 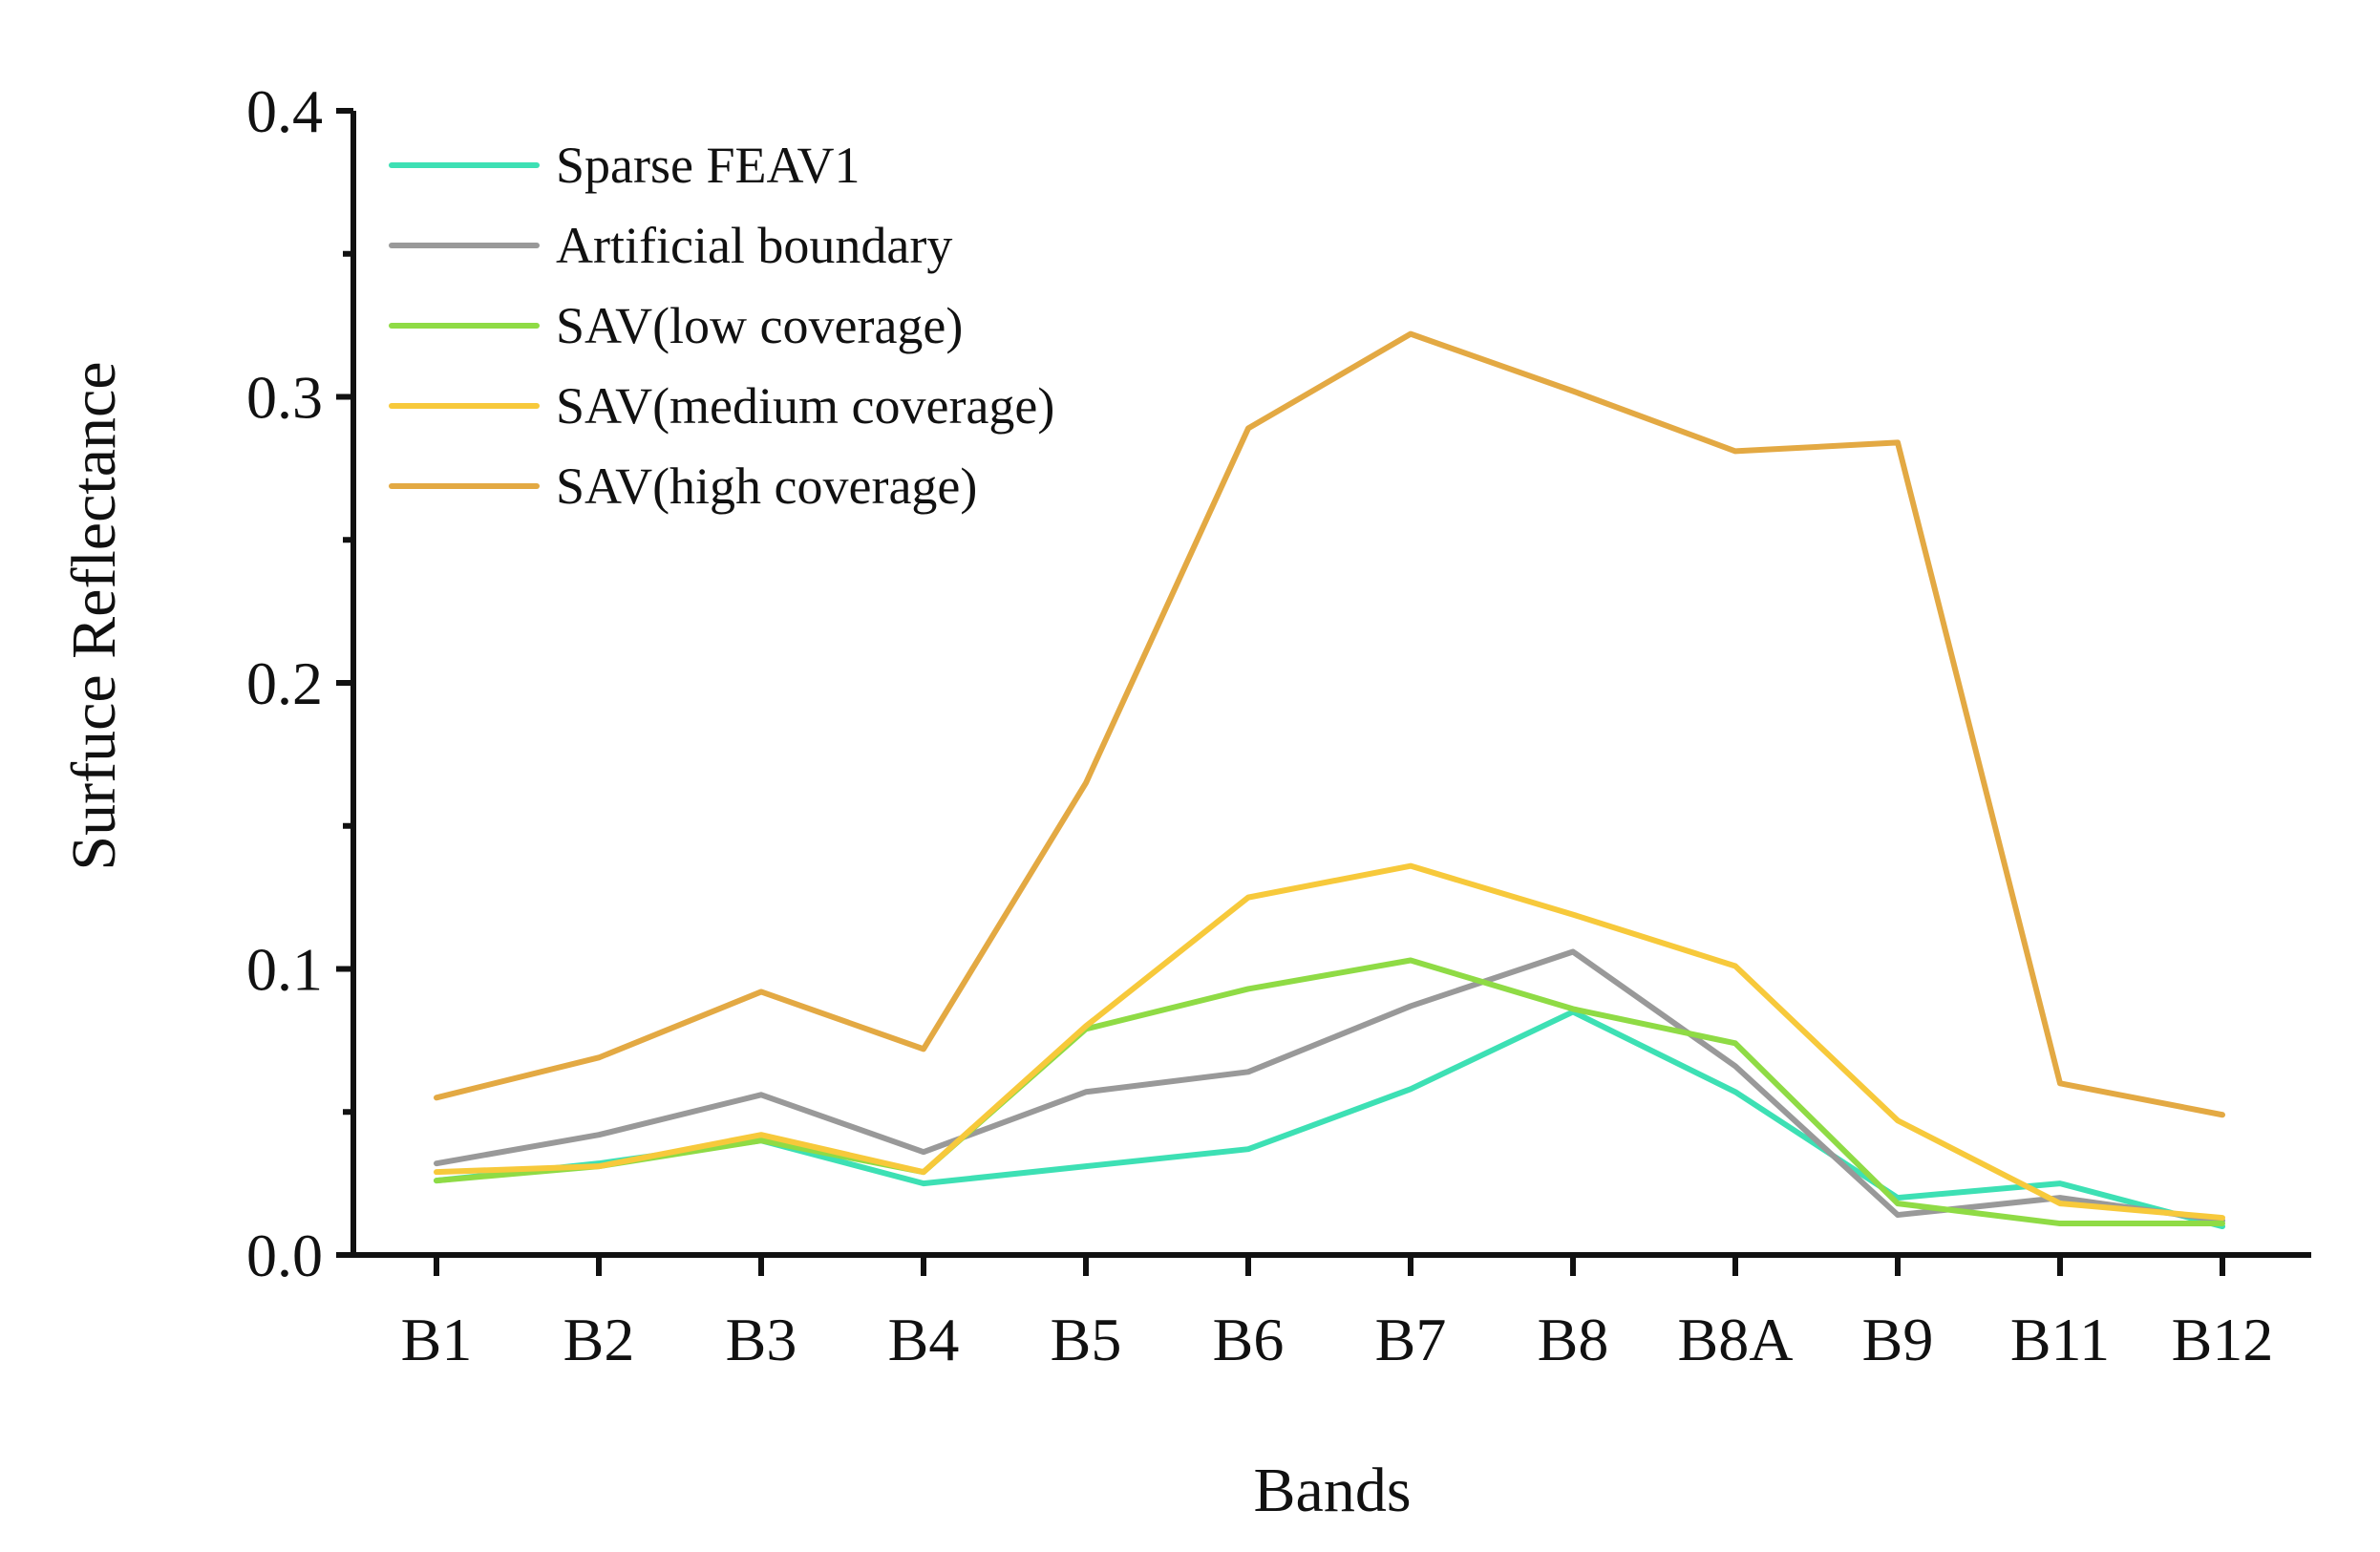 What do you see at coordinates (805, 406) in the screenshot?
I see `legend-label: SAV(medium coverage)` at bounding box center [805, 406].